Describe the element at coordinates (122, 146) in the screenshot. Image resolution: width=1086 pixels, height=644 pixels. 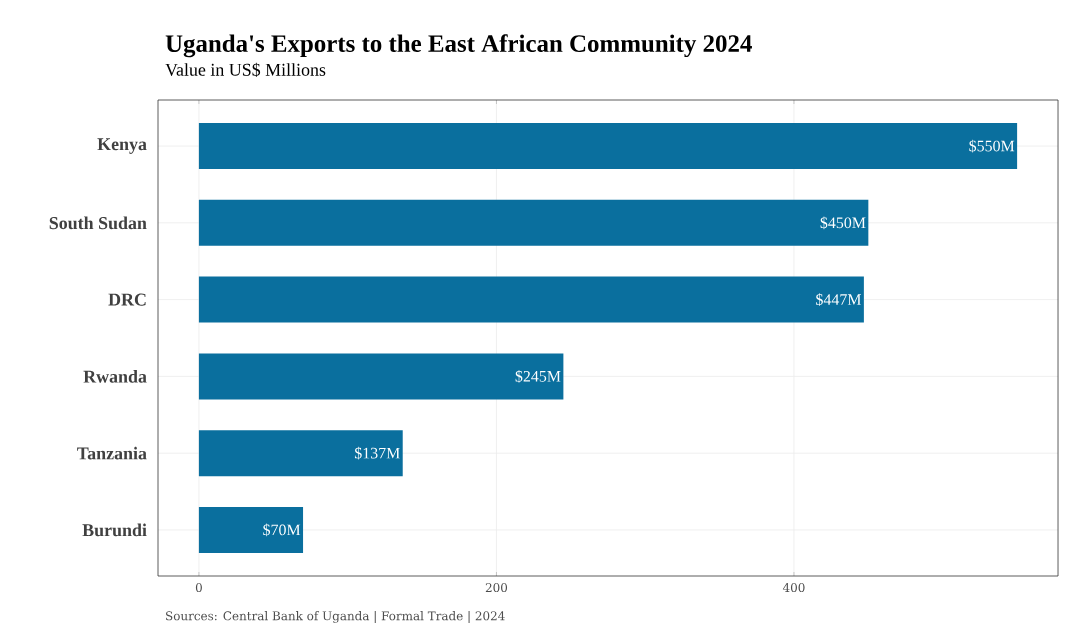
I see `y-tick-label: Kenya` at that location.